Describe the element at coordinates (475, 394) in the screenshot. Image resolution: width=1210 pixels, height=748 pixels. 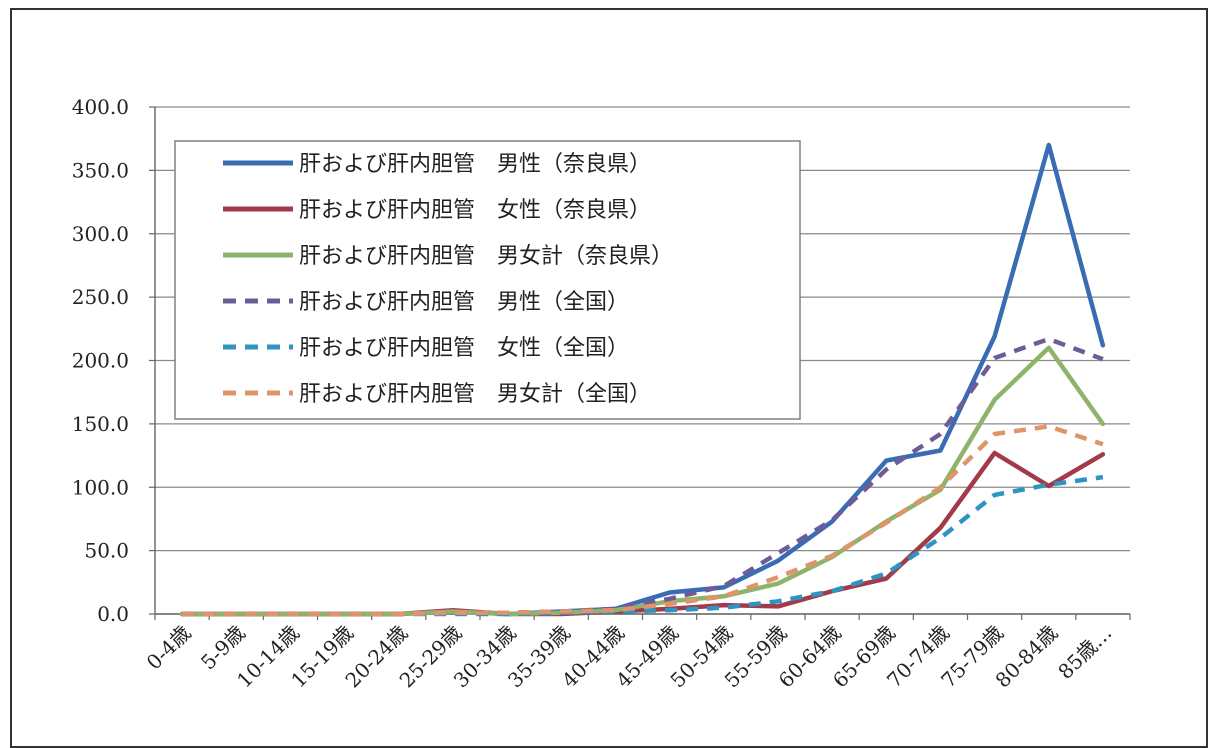
I see `legend-label: 肝および肝内胆管 男女計（全国）` at that location.